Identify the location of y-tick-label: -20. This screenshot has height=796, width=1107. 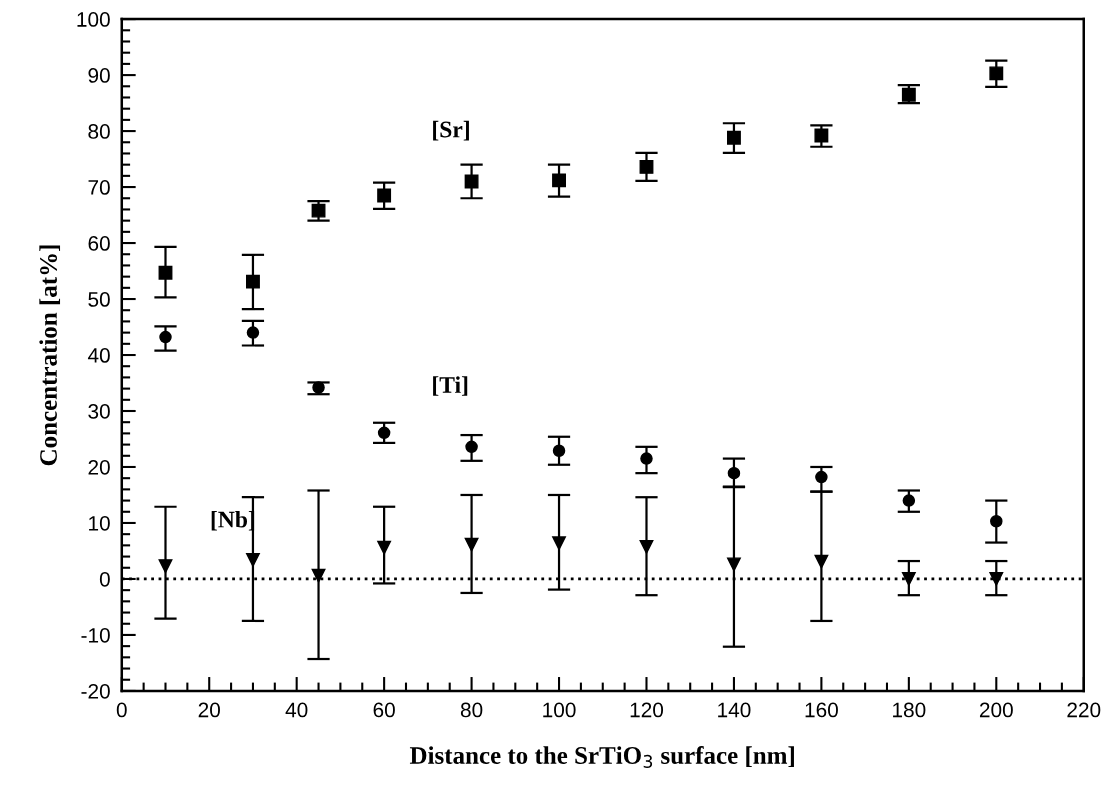
(95, 691).